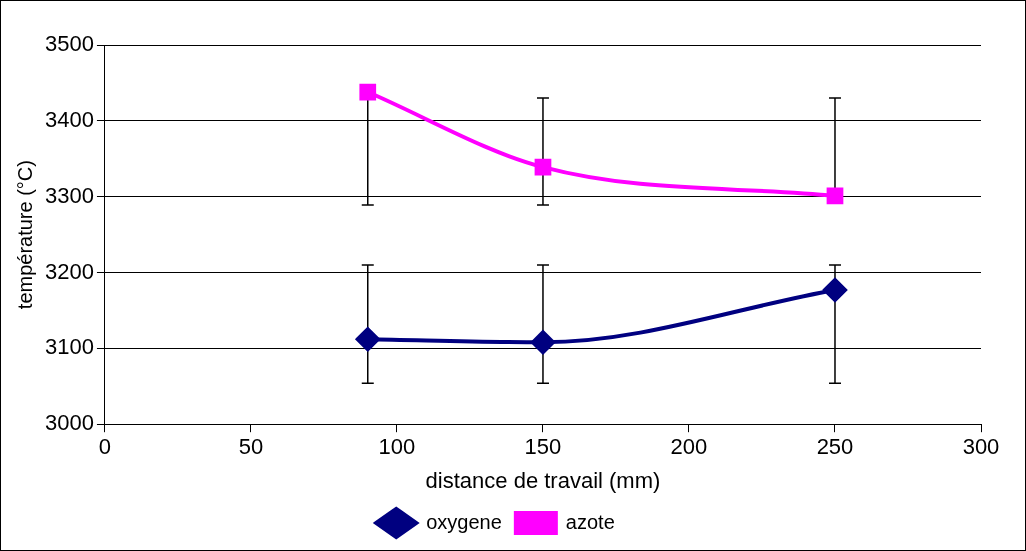 The height and width of the screenshot is (551, 1026). I want to click on x-tick-label: 150, so click(543, 447).